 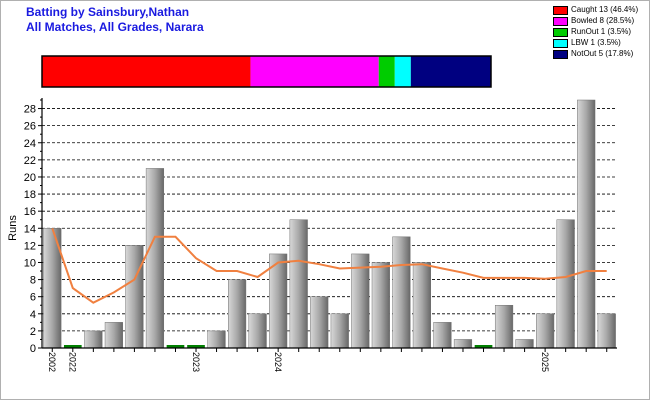 What do you see at coordinates (52, 362) in the screenshot?
I see `x-tick-label: 2002` at bounding box center [52, 362].